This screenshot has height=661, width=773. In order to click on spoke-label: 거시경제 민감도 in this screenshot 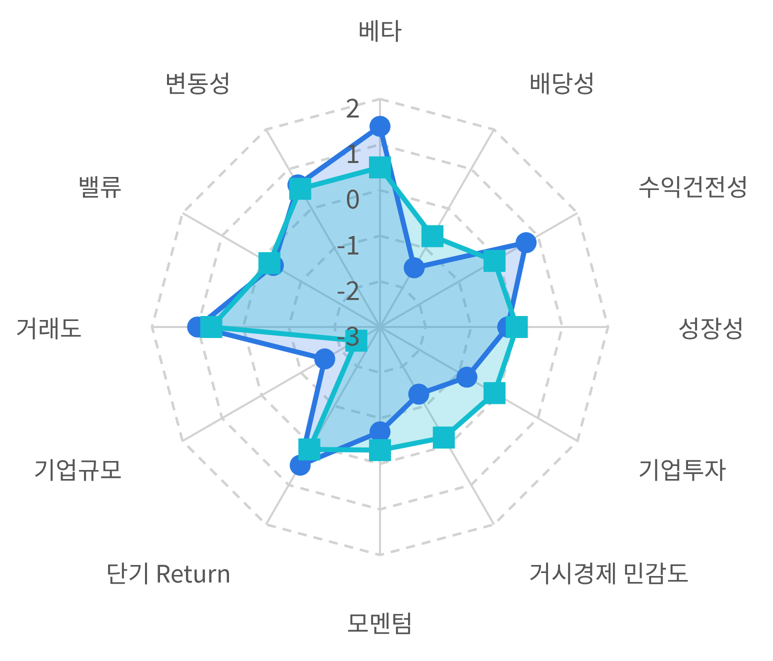, I will do `click(609, 572)`.